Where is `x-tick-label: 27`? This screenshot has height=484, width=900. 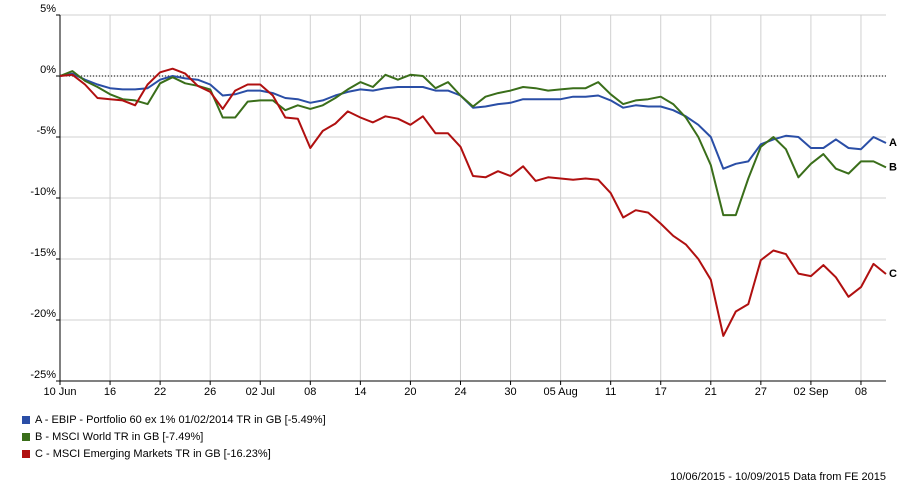 x-tick-label: 27 is located at coordinates (761, 392).